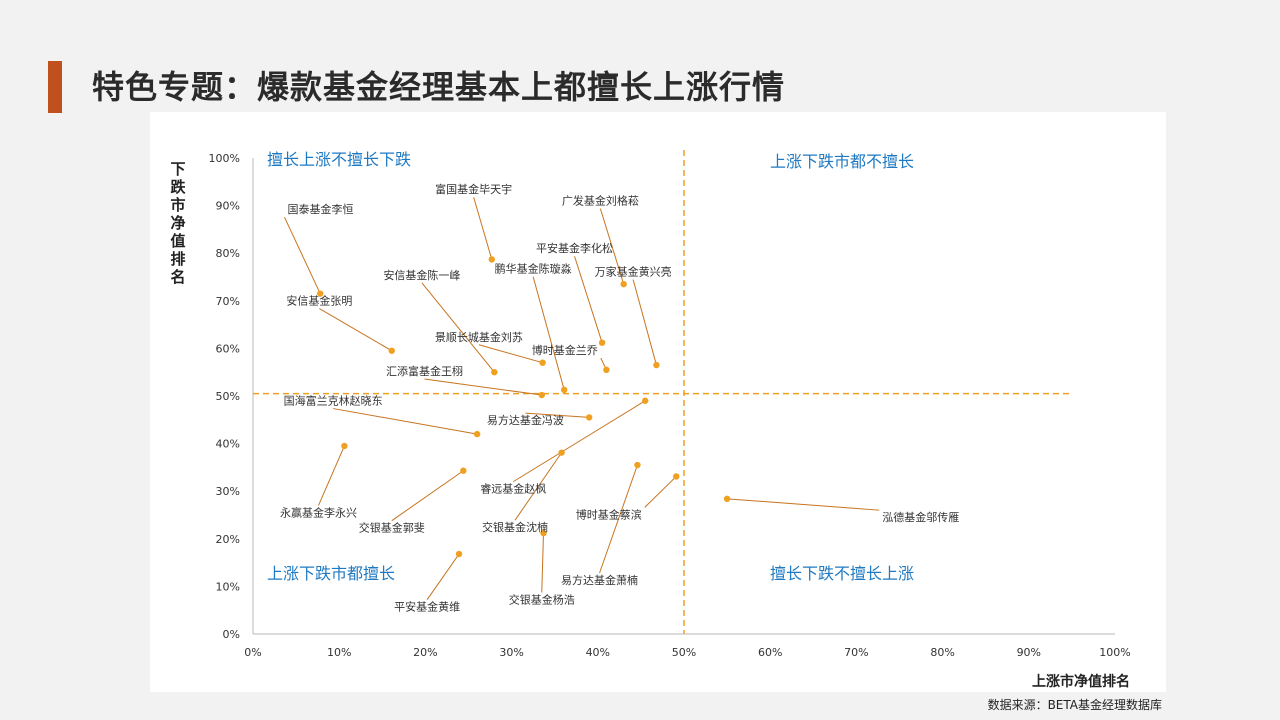 The height and width of the screenshot is (720, 1280). Describe the element at coordinates (177, 205) in the screenshot. I see `y-axis-title-char: 市` at that location.